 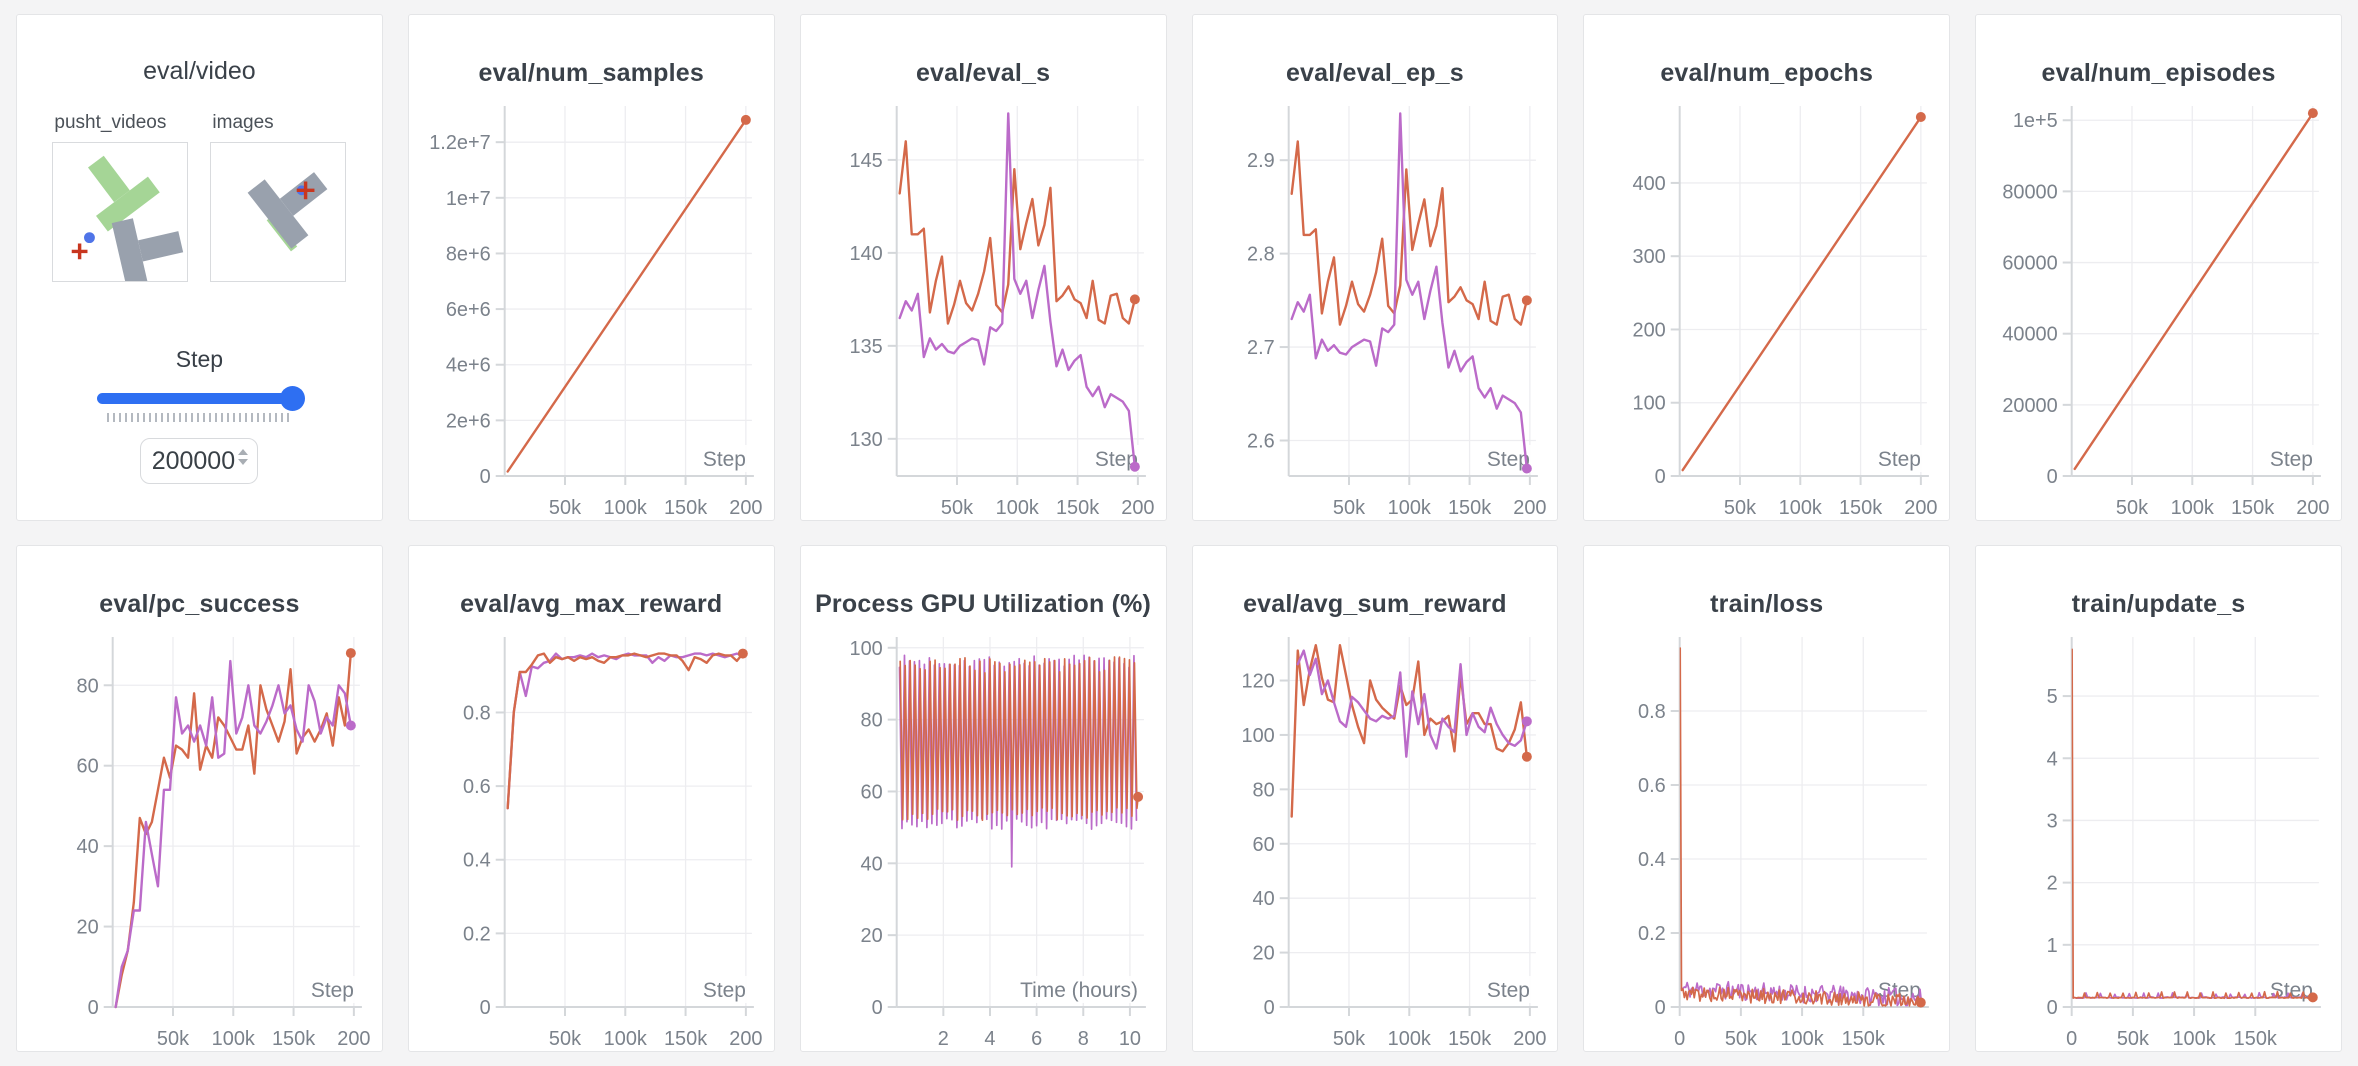 What do you see at coordinates (2158, 73) in the screenshot?
I see `chart-title: eval/num_episodes` at bounding box center [2158, 73].